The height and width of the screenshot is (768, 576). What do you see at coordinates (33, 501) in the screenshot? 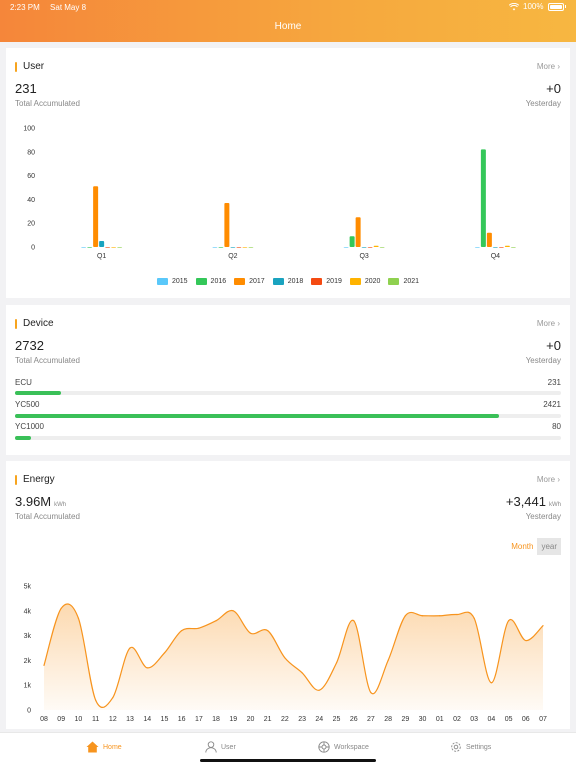
I see `energy-total-value: 3.96M` at bounding box center [33, 501].